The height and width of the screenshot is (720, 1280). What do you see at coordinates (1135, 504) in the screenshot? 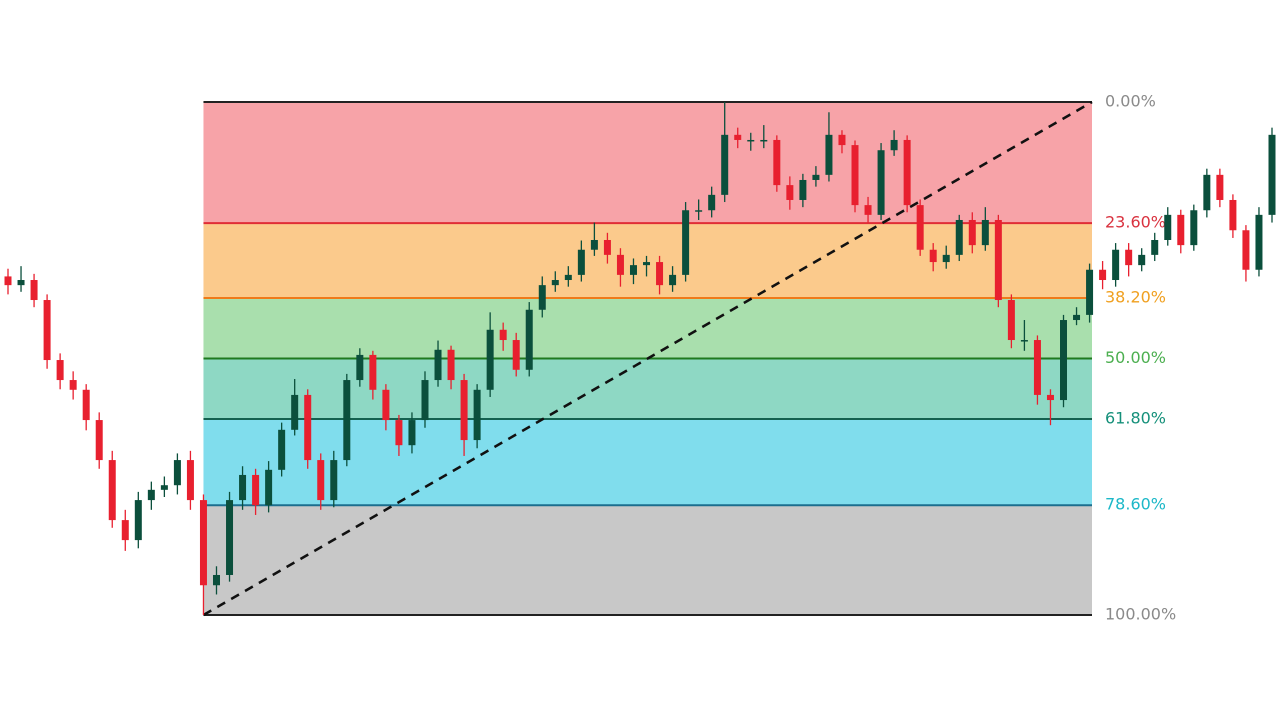
I see `fib-label: 78.60%` at bounding box center [1135, 504].